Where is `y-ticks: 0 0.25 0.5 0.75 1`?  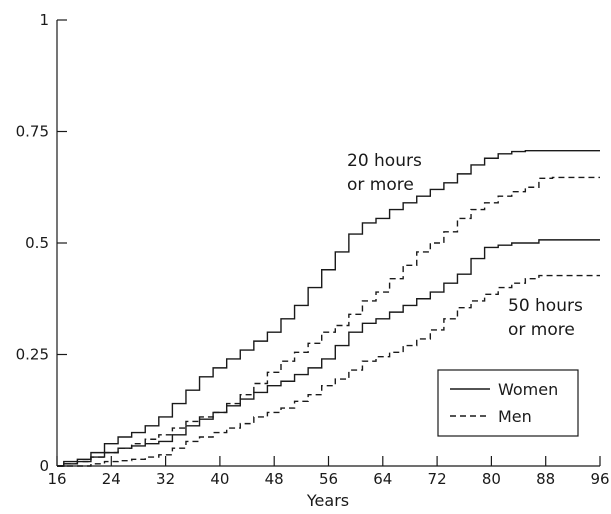
y-ticks: 0 0.25 0.5 0.75 1 is located at coordinates (41, 243).